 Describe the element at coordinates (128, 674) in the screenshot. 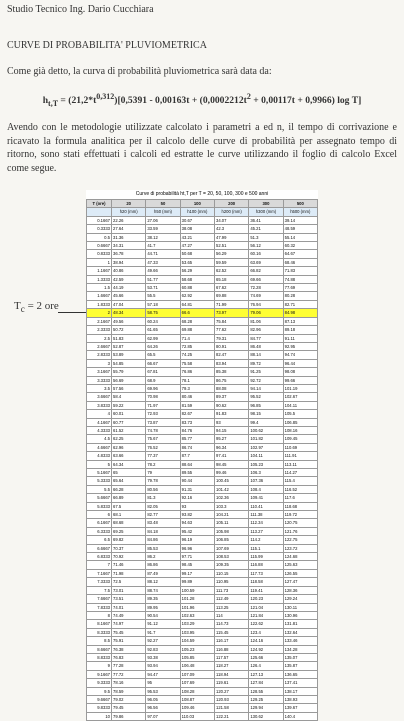

I see `table-cell: 77.72` at that location.